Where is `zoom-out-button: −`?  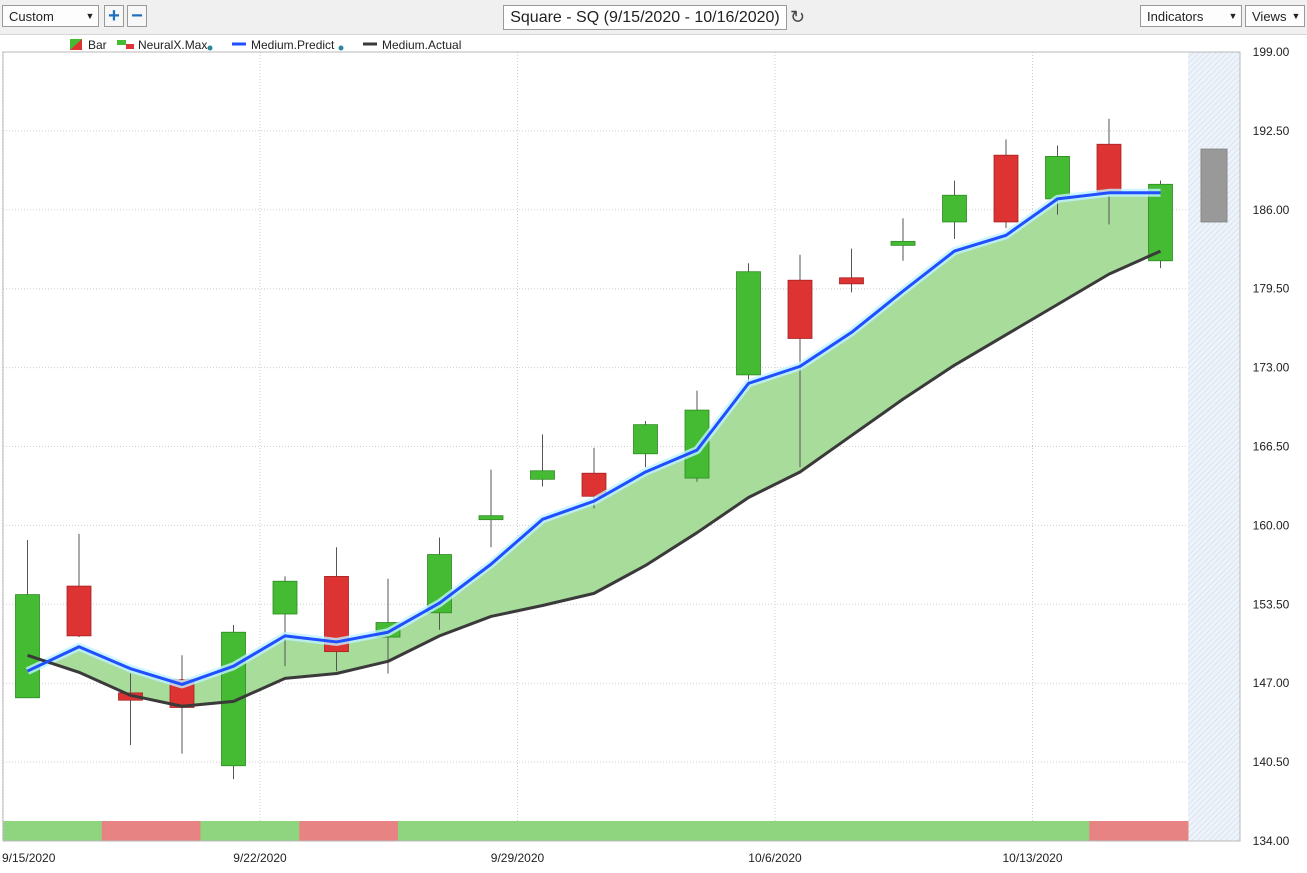
zoom-out-button: − is located at coordinates (137, 16).